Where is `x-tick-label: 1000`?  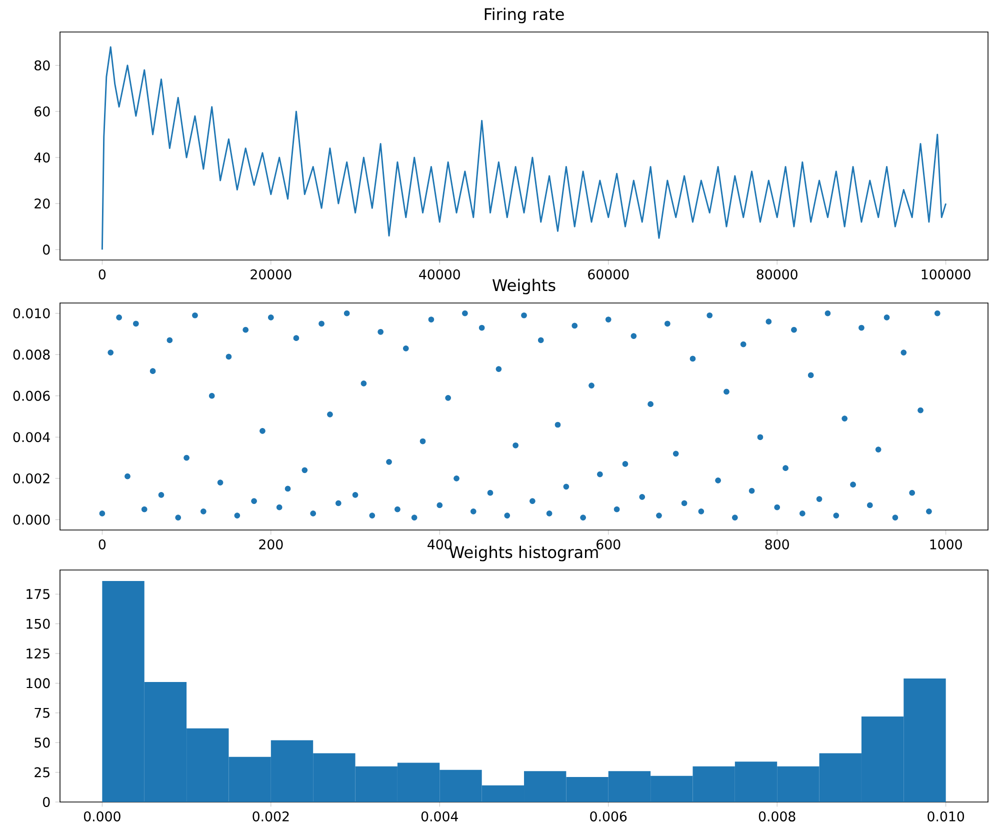 x-tick-label: 1000 is located at coordinates (946, 544).